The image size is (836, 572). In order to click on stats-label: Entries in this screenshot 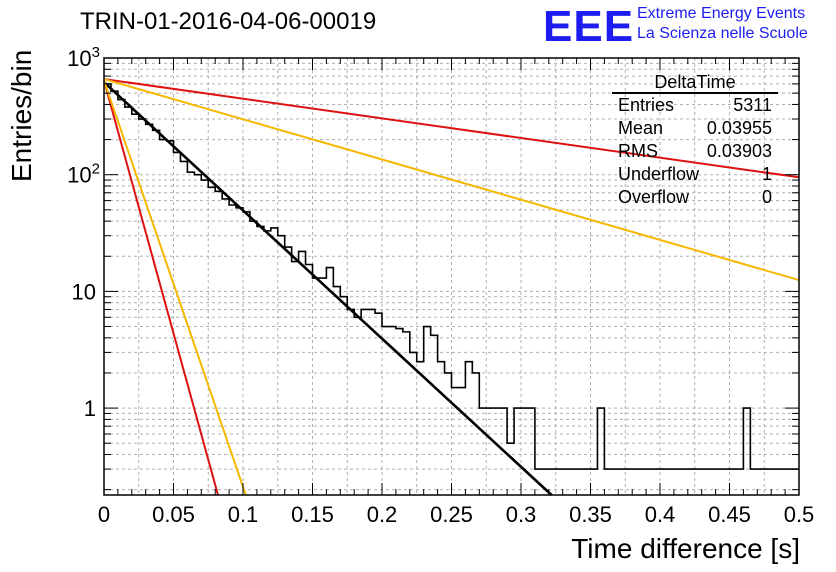, I will do `click(646, 105)`.